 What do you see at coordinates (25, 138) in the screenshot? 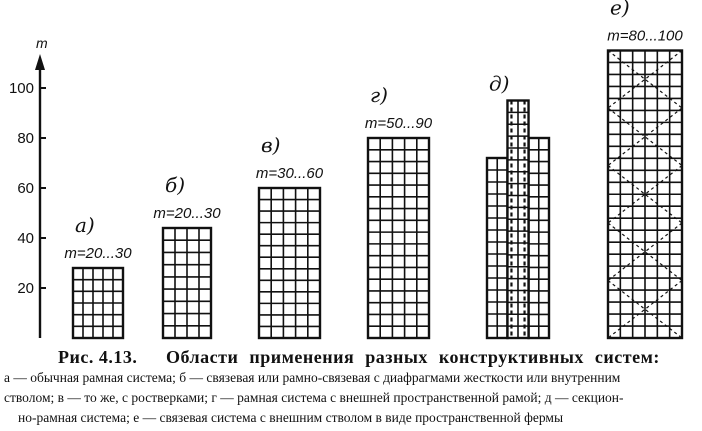
I see `axis-tick-label: 80` at bounding box center [25, 138].